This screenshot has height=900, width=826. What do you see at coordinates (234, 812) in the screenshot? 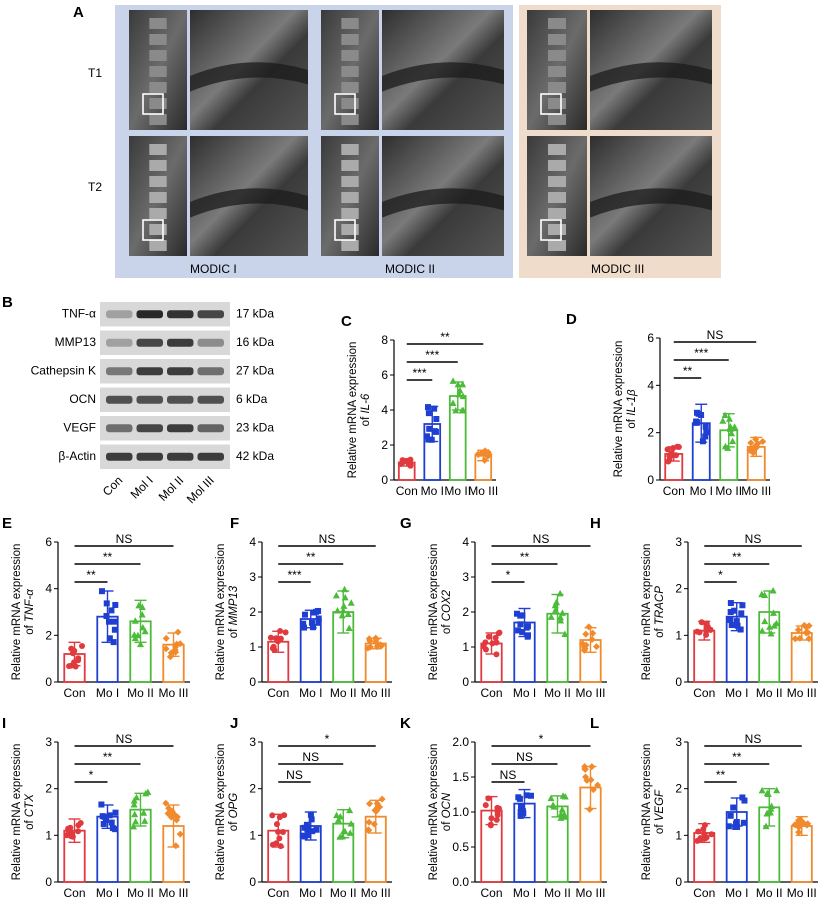
I see `y-axis-gene-label: of OPG` at bounding box center [234, 812].